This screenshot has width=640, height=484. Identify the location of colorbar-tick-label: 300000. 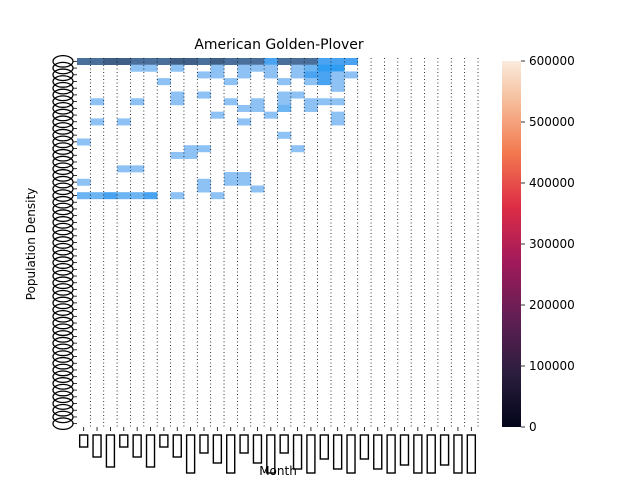
(552, 244).